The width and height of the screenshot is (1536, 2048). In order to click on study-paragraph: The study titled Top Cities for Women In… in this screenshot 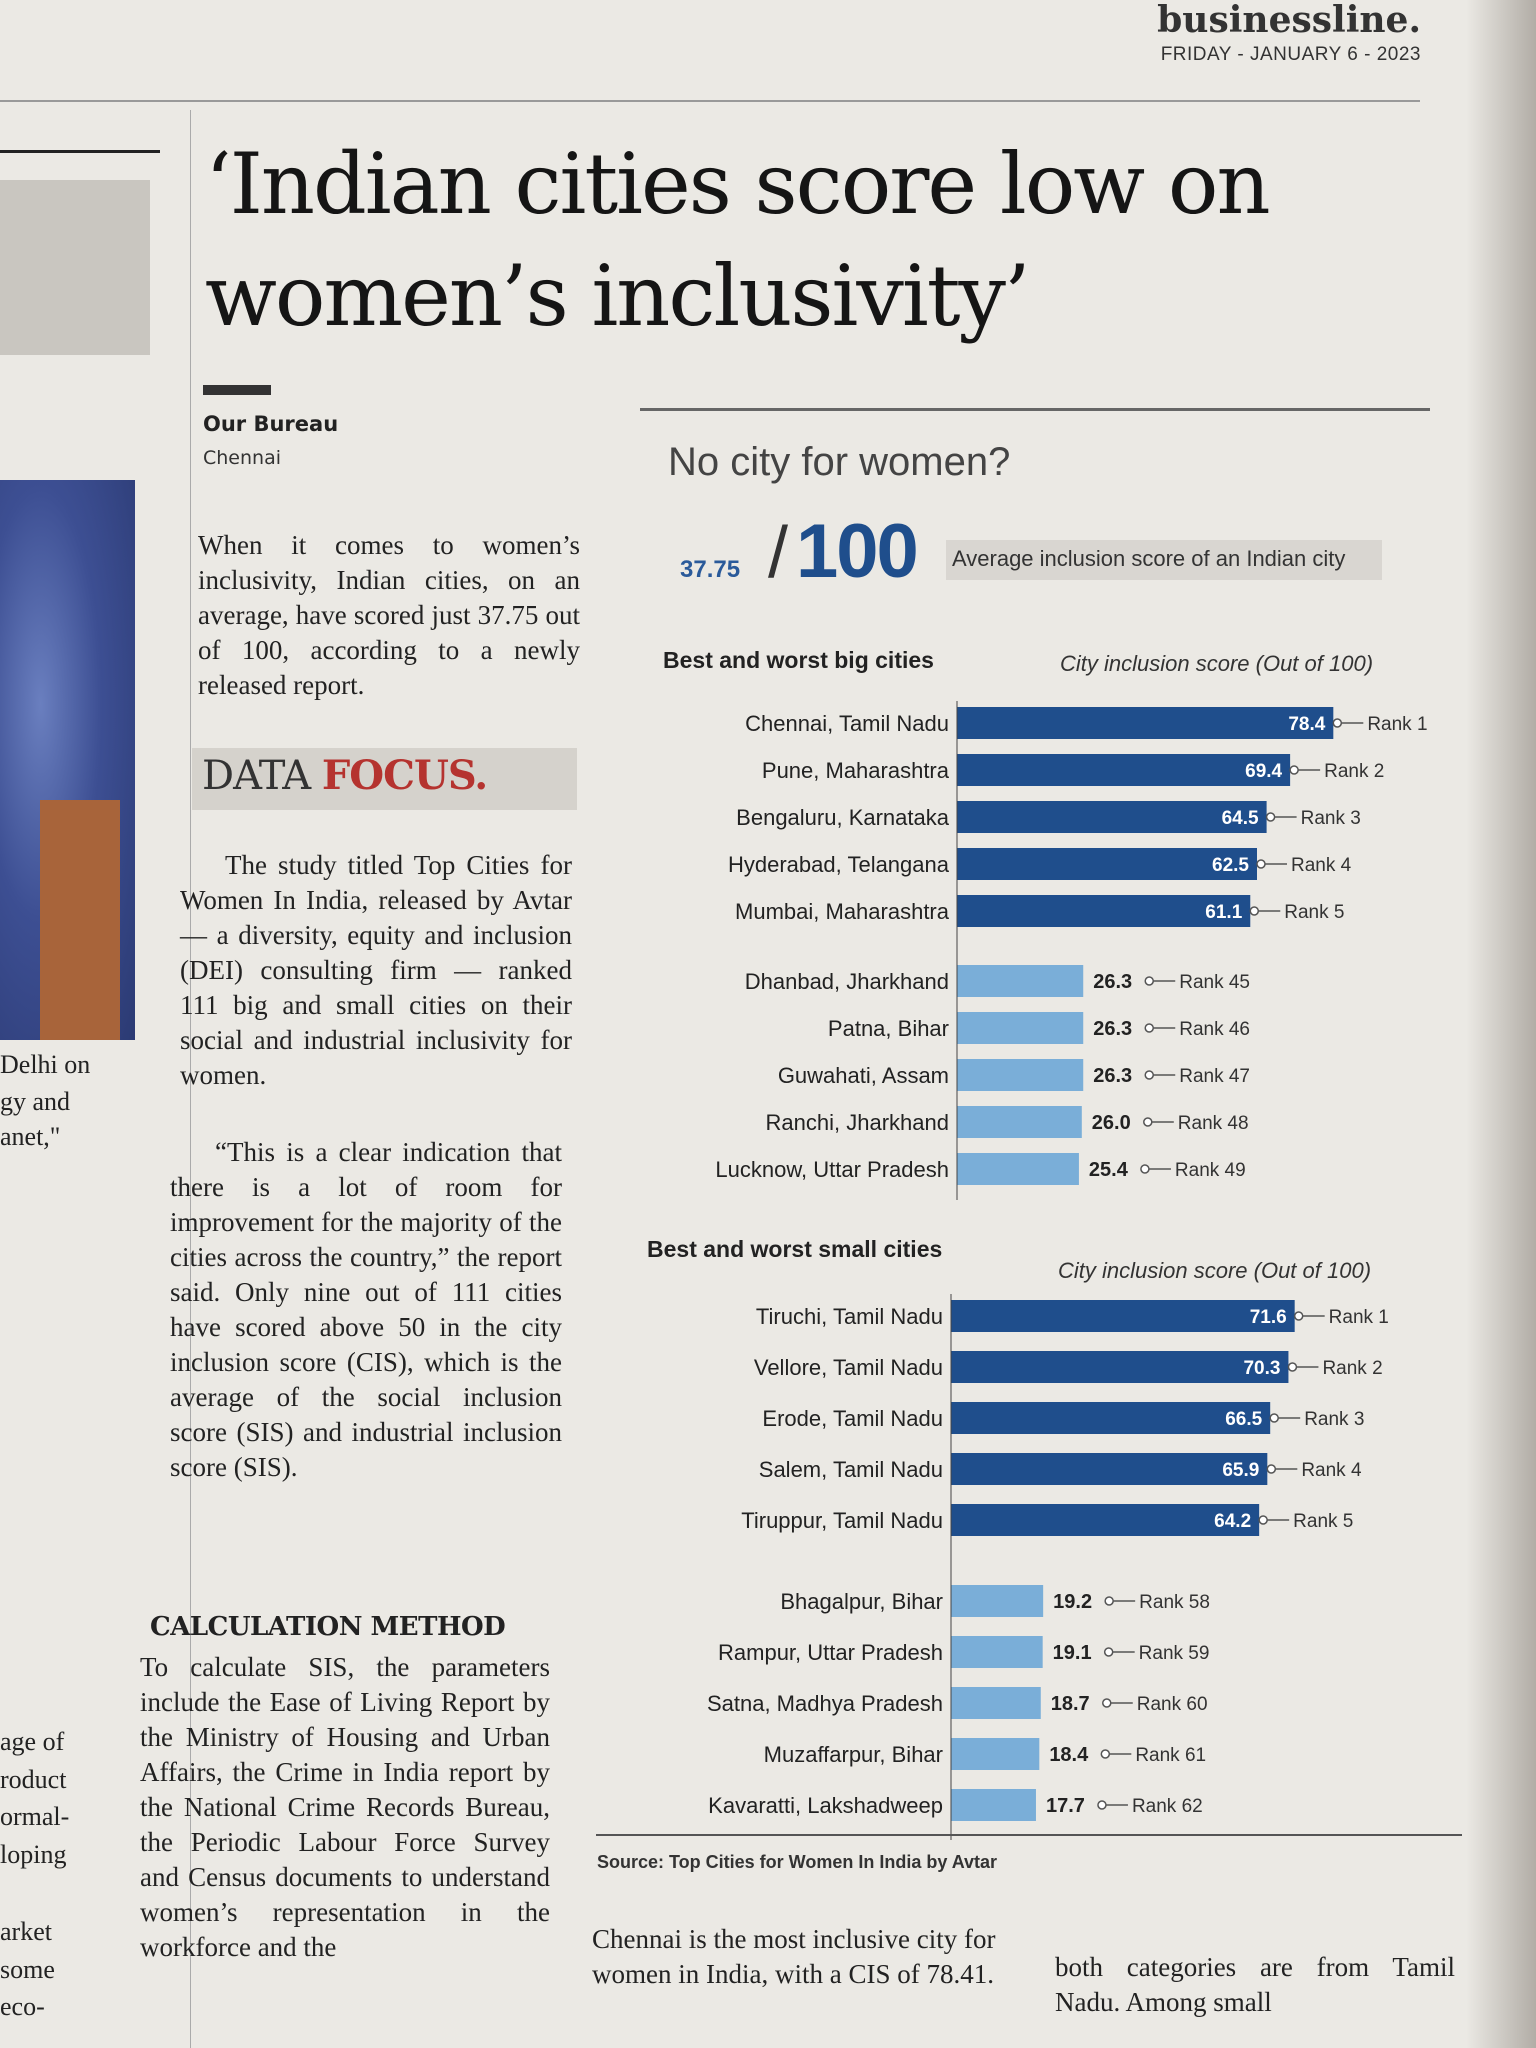, I will do `click(376, 970)`.